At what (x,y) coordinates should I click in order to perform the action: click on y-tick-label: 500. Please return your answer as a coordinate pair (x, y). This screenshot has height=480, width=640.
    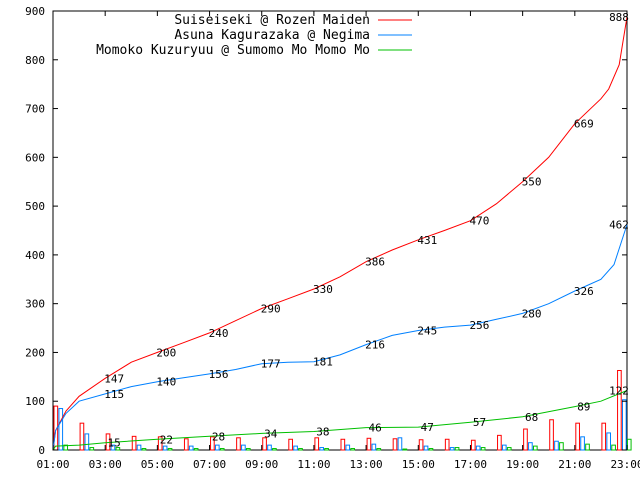
    Looking at the image, I should click on (35, 206).